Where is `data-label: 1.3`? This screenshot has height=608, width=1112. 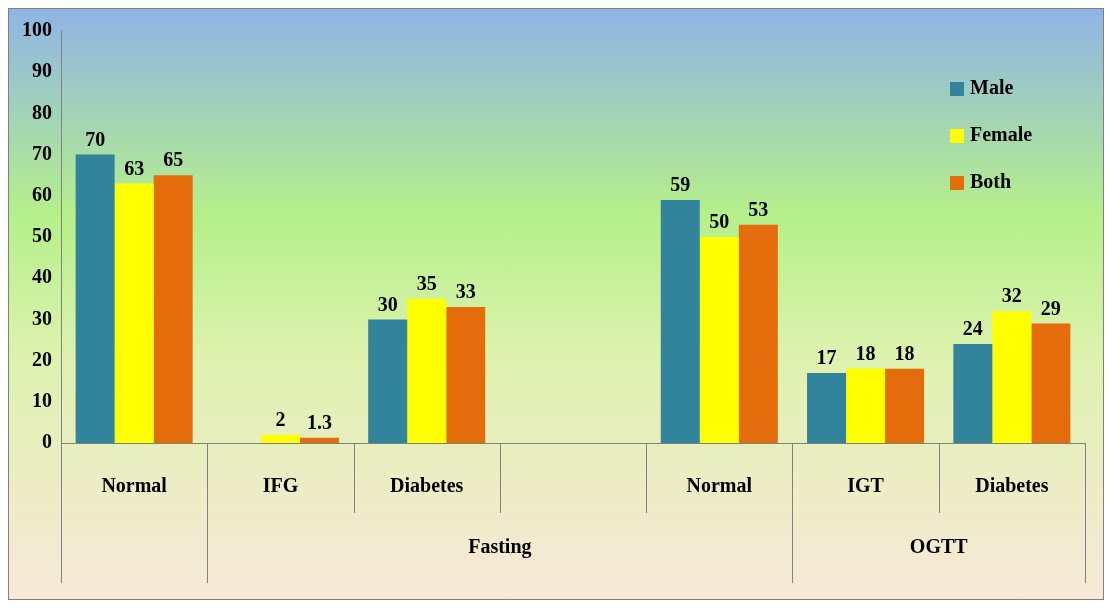
data-label: 1.3 is located at coordinates (319, 421).